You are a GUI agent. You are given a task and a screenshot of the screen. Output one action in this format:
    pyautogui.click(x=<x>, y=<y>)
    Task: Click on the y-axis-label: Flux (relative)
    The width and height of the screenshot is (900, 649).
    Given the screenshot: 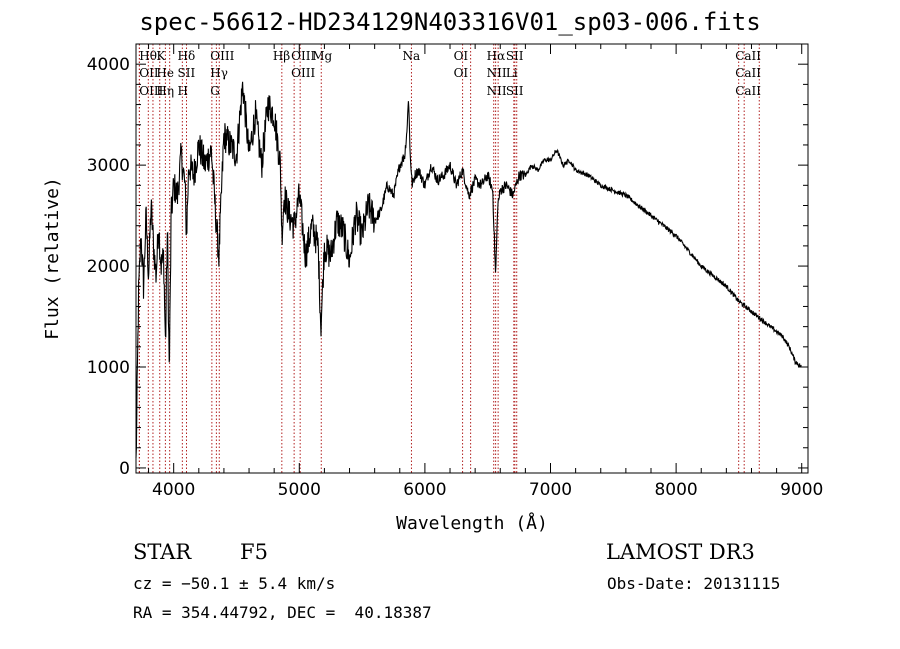 What is the action you would take?
    pyautogui.click(x=52, y=258)
    